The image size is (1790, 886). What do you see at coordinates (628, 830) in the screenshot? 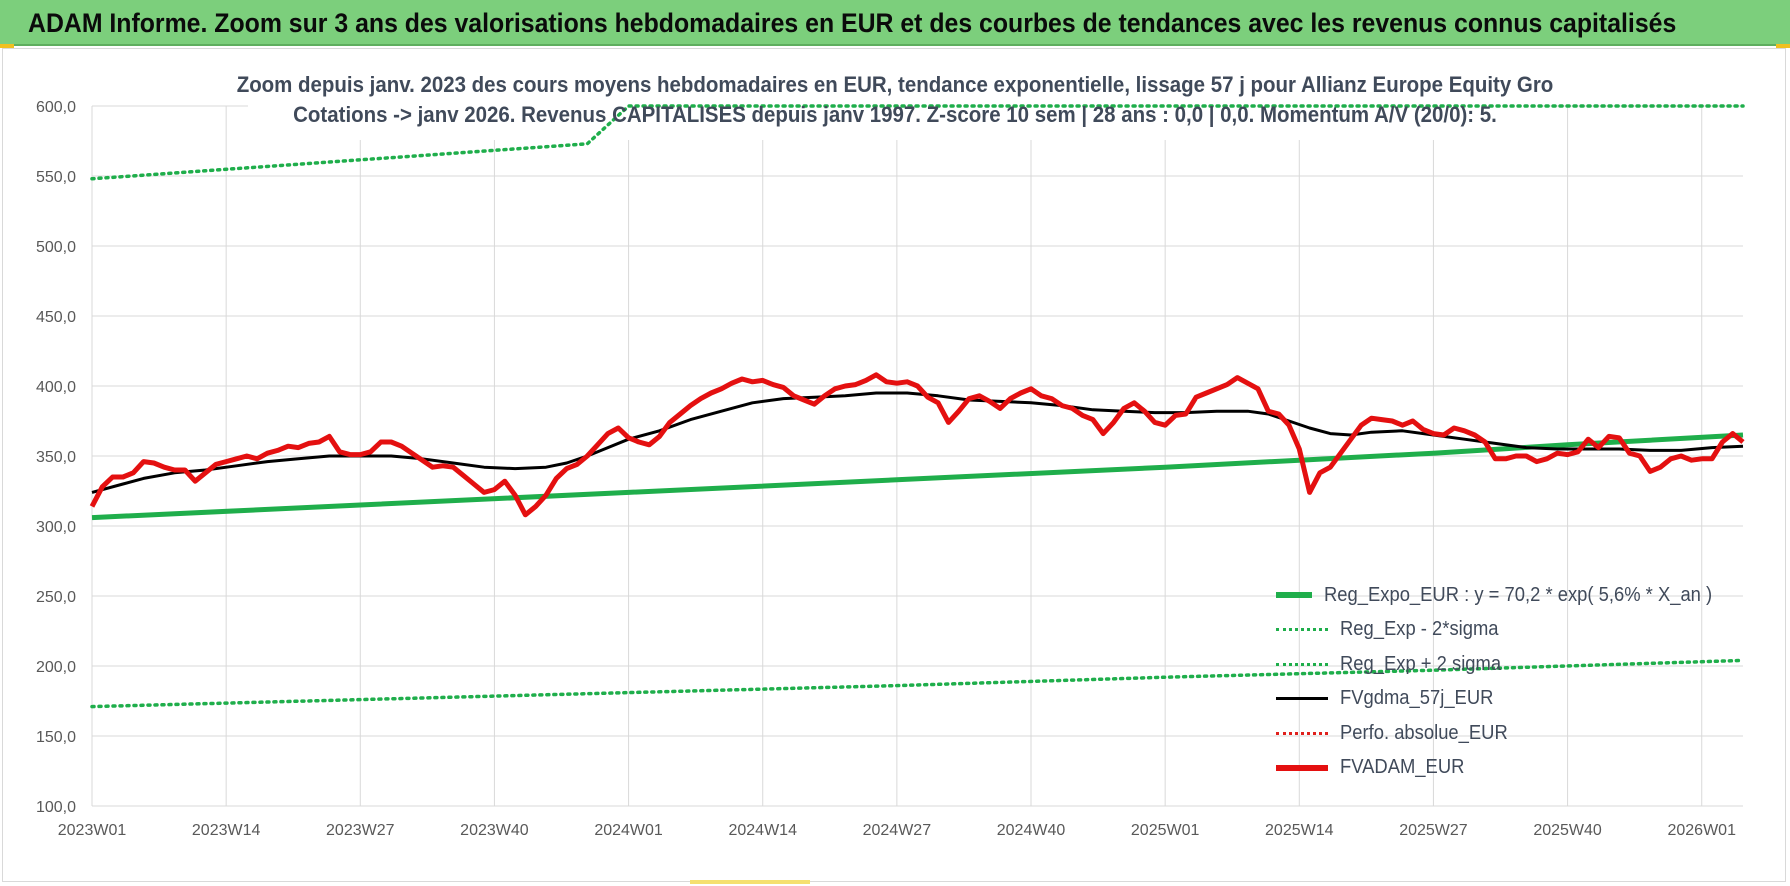
I see `x-tick-label: 2024W01` at bounding box center [628, 830].